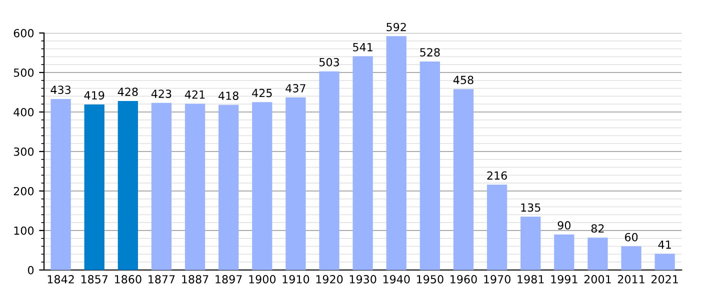  Describe the element at coordinates (564, 225) in the screenshot. I see `data-label: 90` at that location.